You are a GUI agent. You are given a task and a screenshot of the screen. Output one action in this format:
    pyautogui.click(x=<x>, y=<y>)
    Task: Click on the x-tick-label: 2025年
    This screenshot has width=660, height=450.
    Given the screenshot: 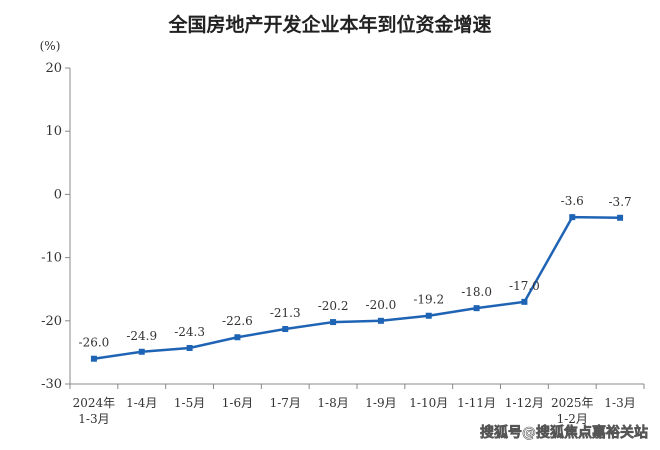 What is the action you would take?
    pyautogui.click(x=572, y=403)
    